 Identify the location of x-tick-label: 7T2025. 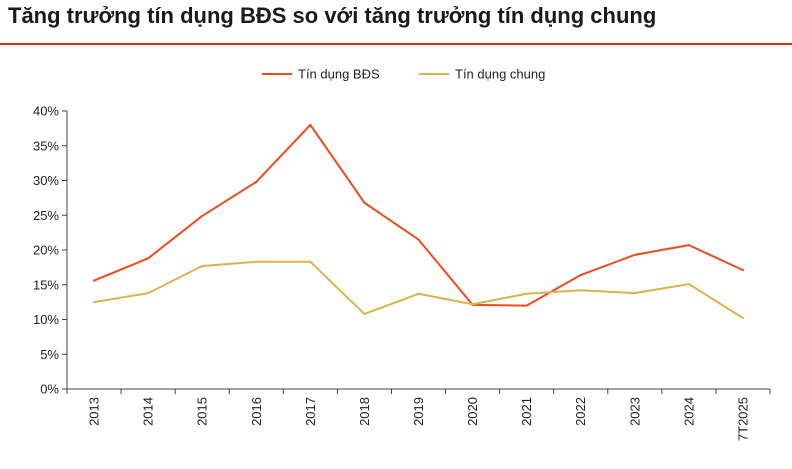
(742, 419).